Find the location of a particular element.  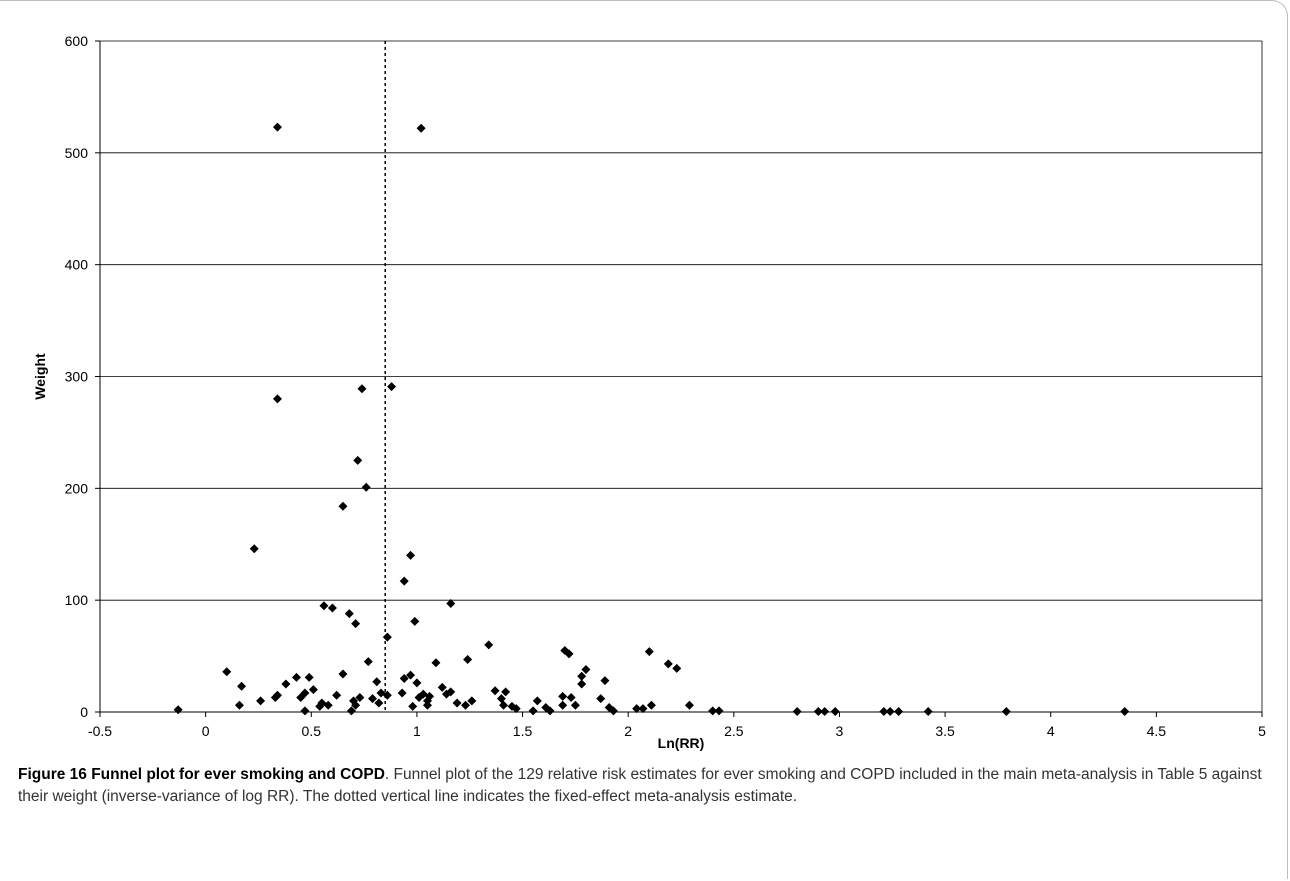

x-tick-label: 5 is located at coordinates (1262, 731).